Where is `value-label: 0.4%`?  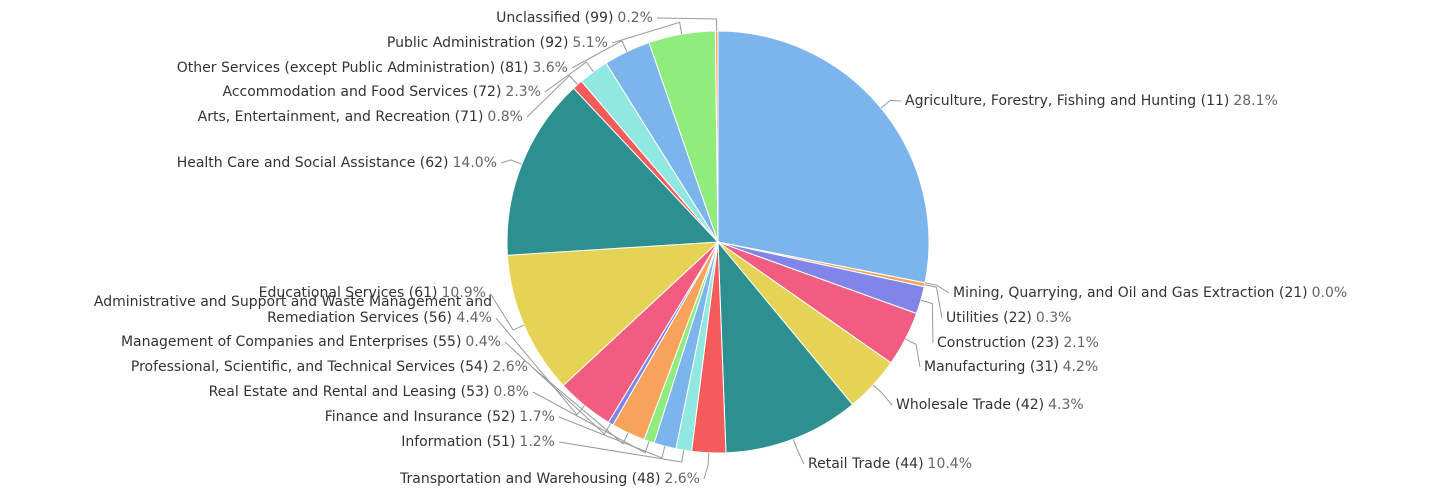 value-label: 0.4% is located at coordinates (483, 342).